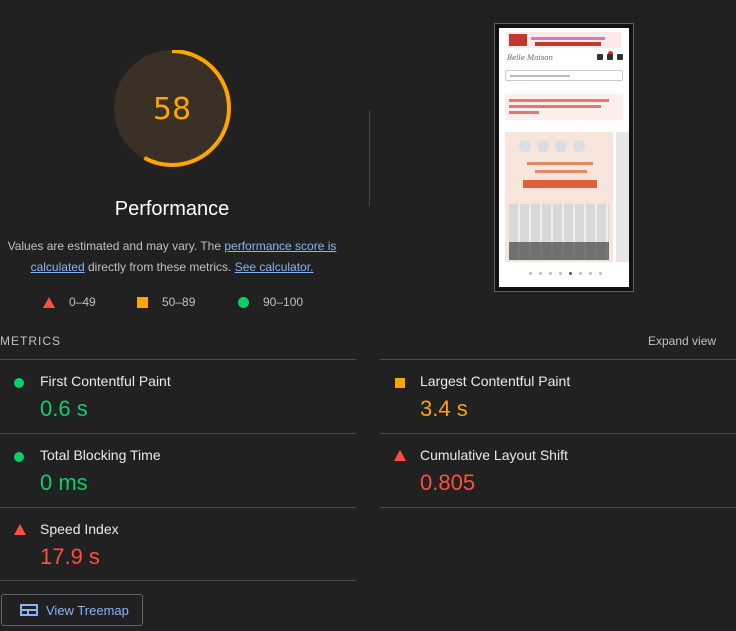 This screenshot has width=736, height=631. I want to click on site-logo: Belle Maison, so click(530, 58).